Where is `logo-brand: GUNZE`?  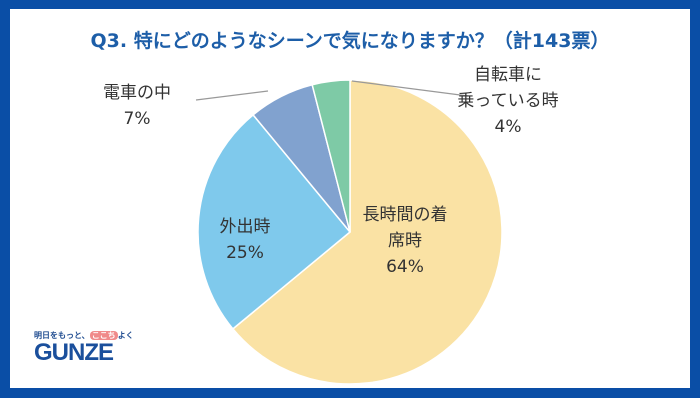
logo-brand: GUNZE is located at coordinates (74, 352).